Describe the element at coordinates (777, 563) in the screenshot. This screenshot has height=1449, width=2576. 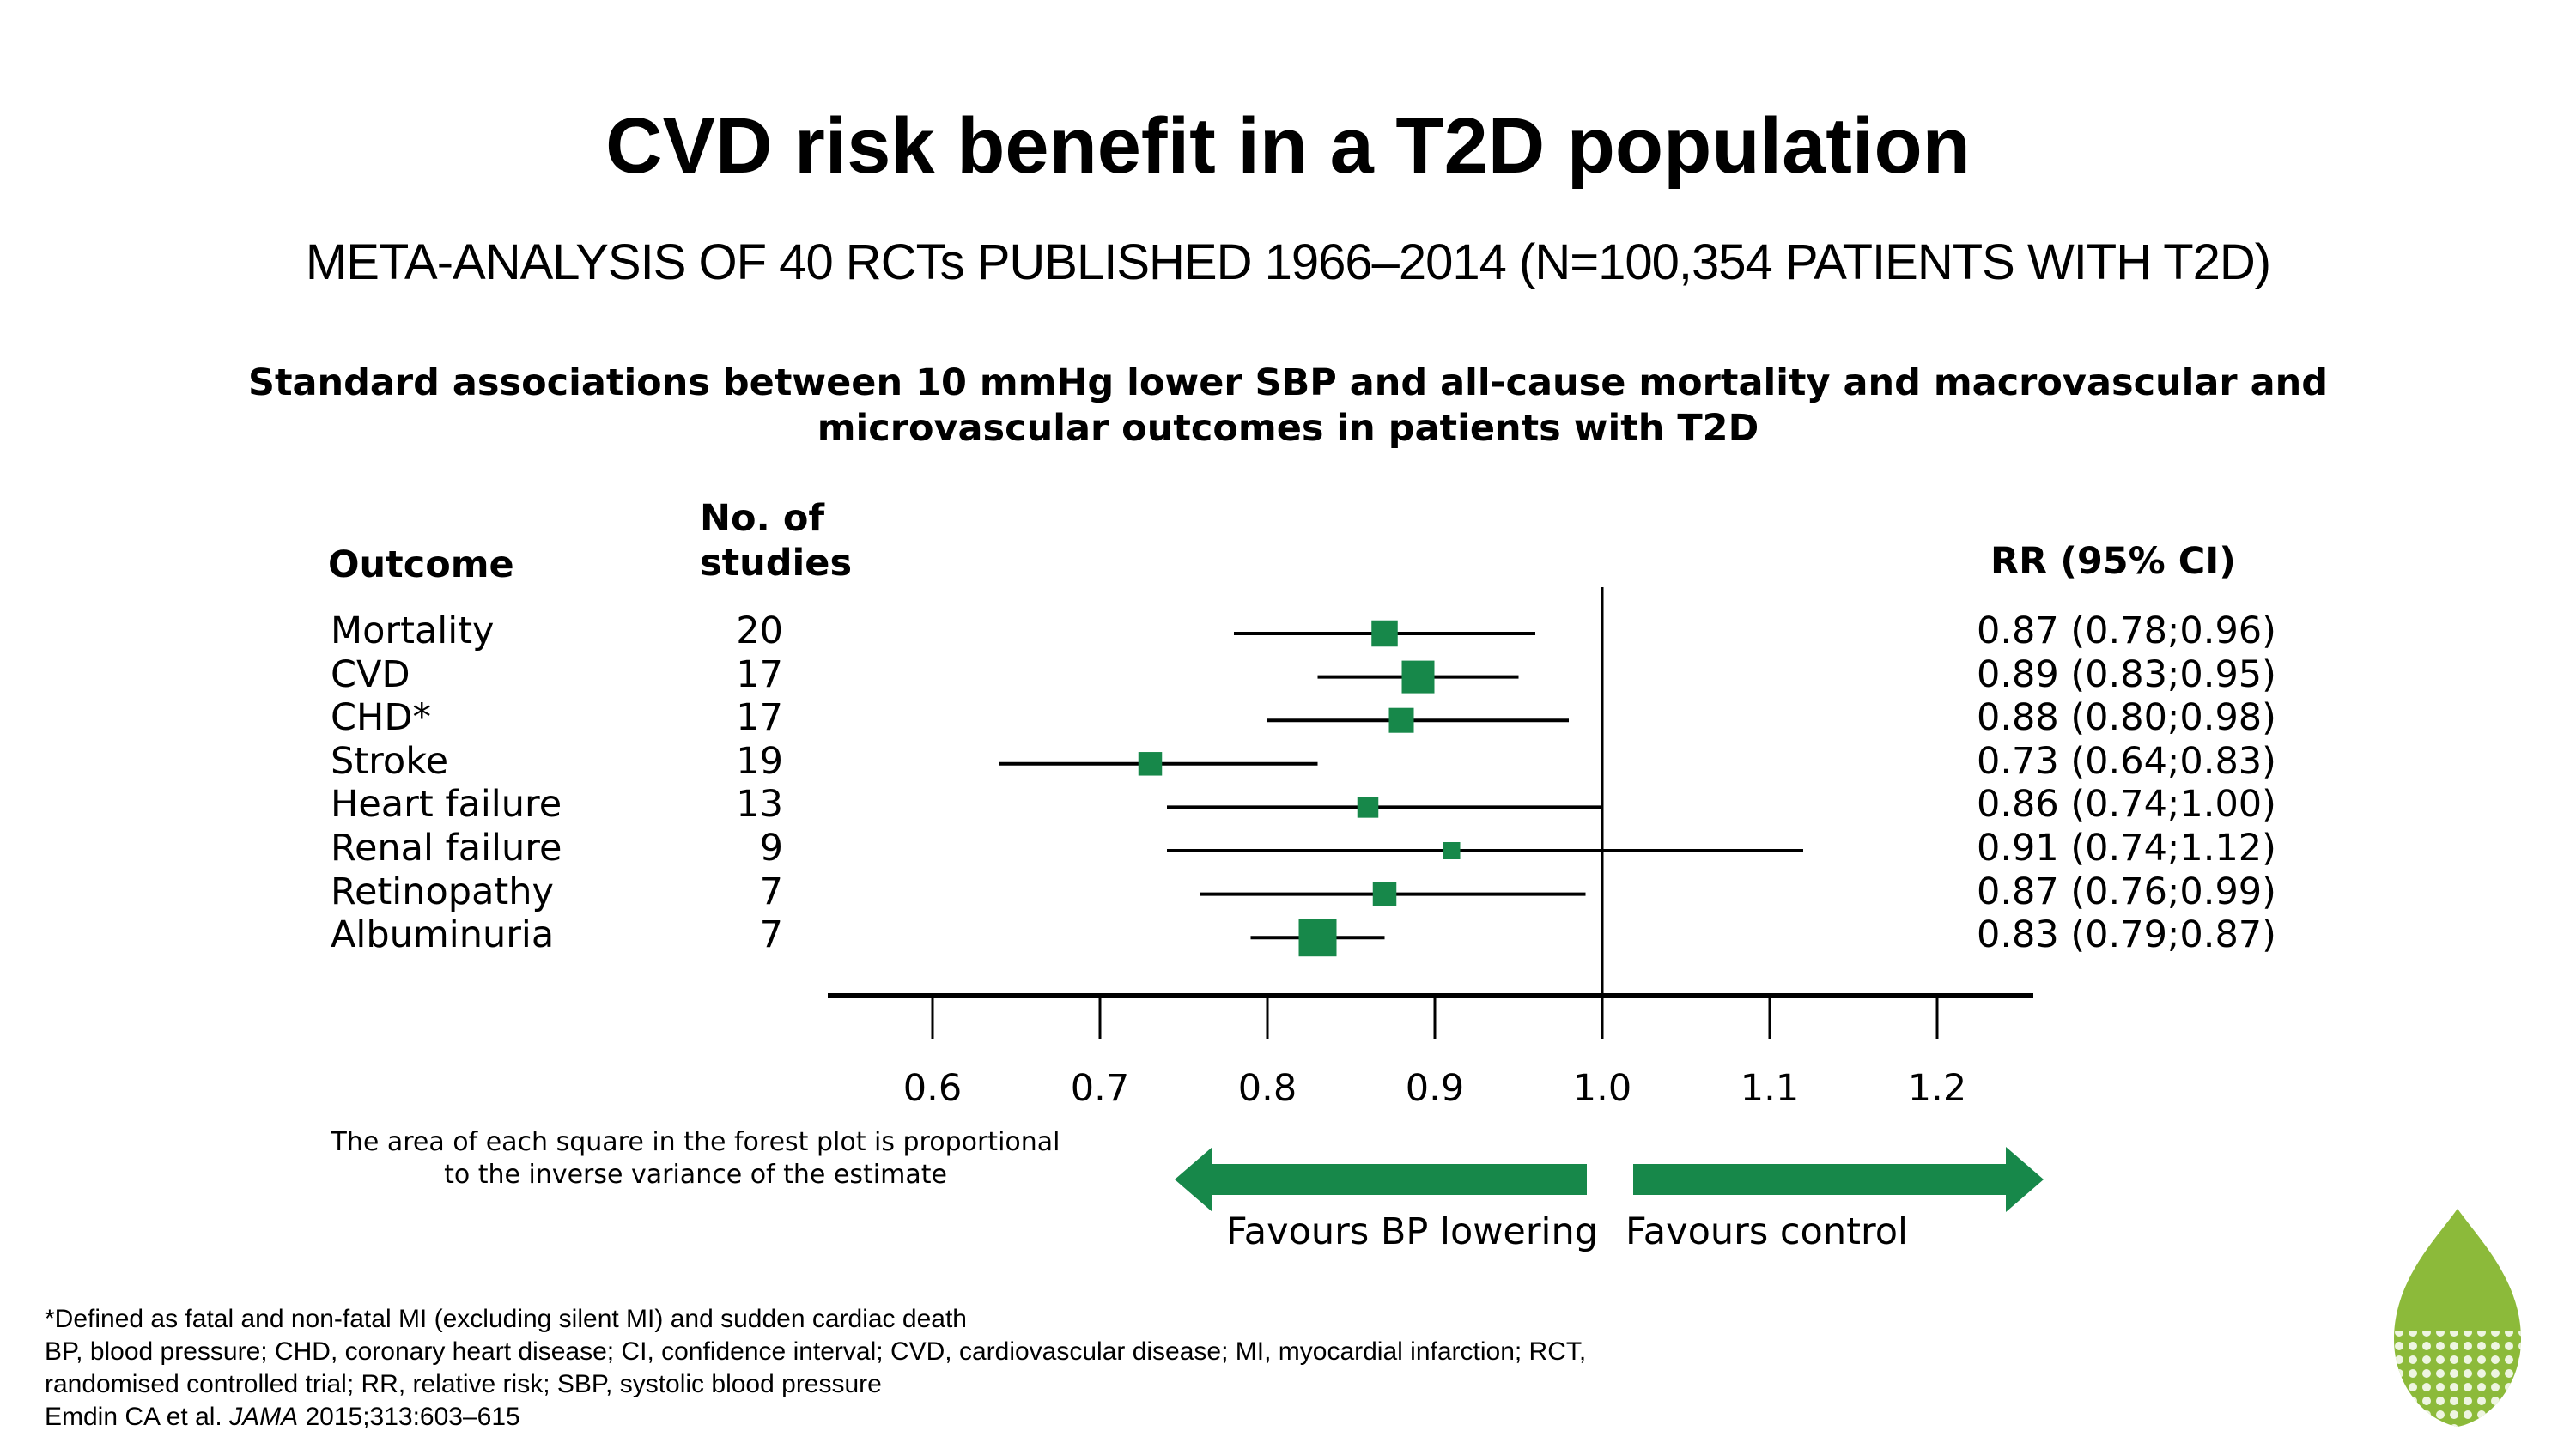
I see `studies-header-line2: studies` at that location.